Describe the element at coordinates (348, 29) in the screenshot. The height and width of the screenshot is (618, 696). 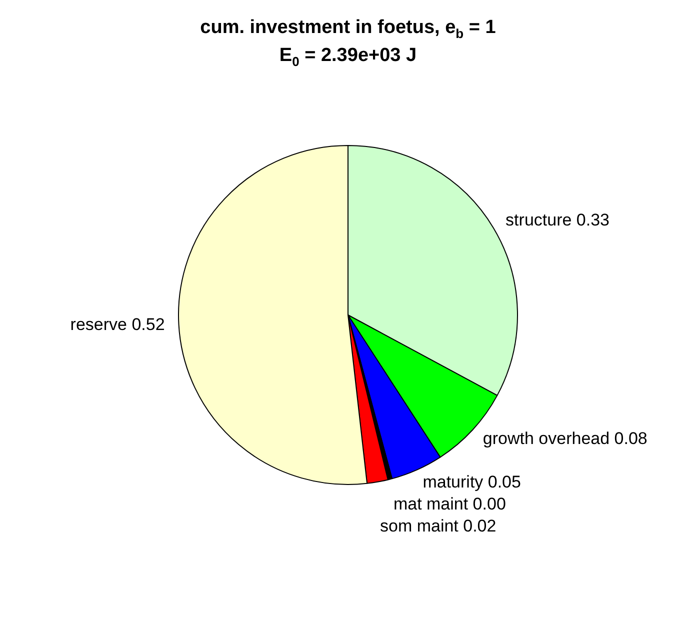
I see `chart-title: cum. investment in foetus, e$_{b}$ = 1` at that location.